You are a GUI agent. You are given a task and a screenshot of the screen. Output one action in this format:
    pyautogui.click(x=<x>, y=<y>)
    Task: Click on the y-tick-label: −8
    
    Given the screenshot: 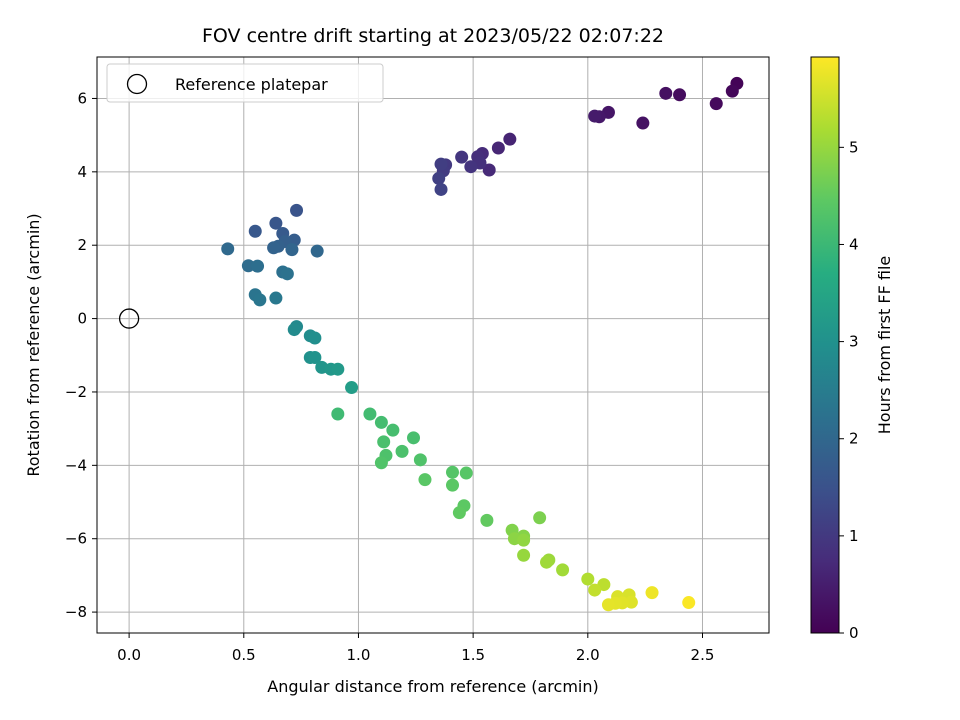 What is the action you would take?
    pyautogui.click(x=76, y=612)
    